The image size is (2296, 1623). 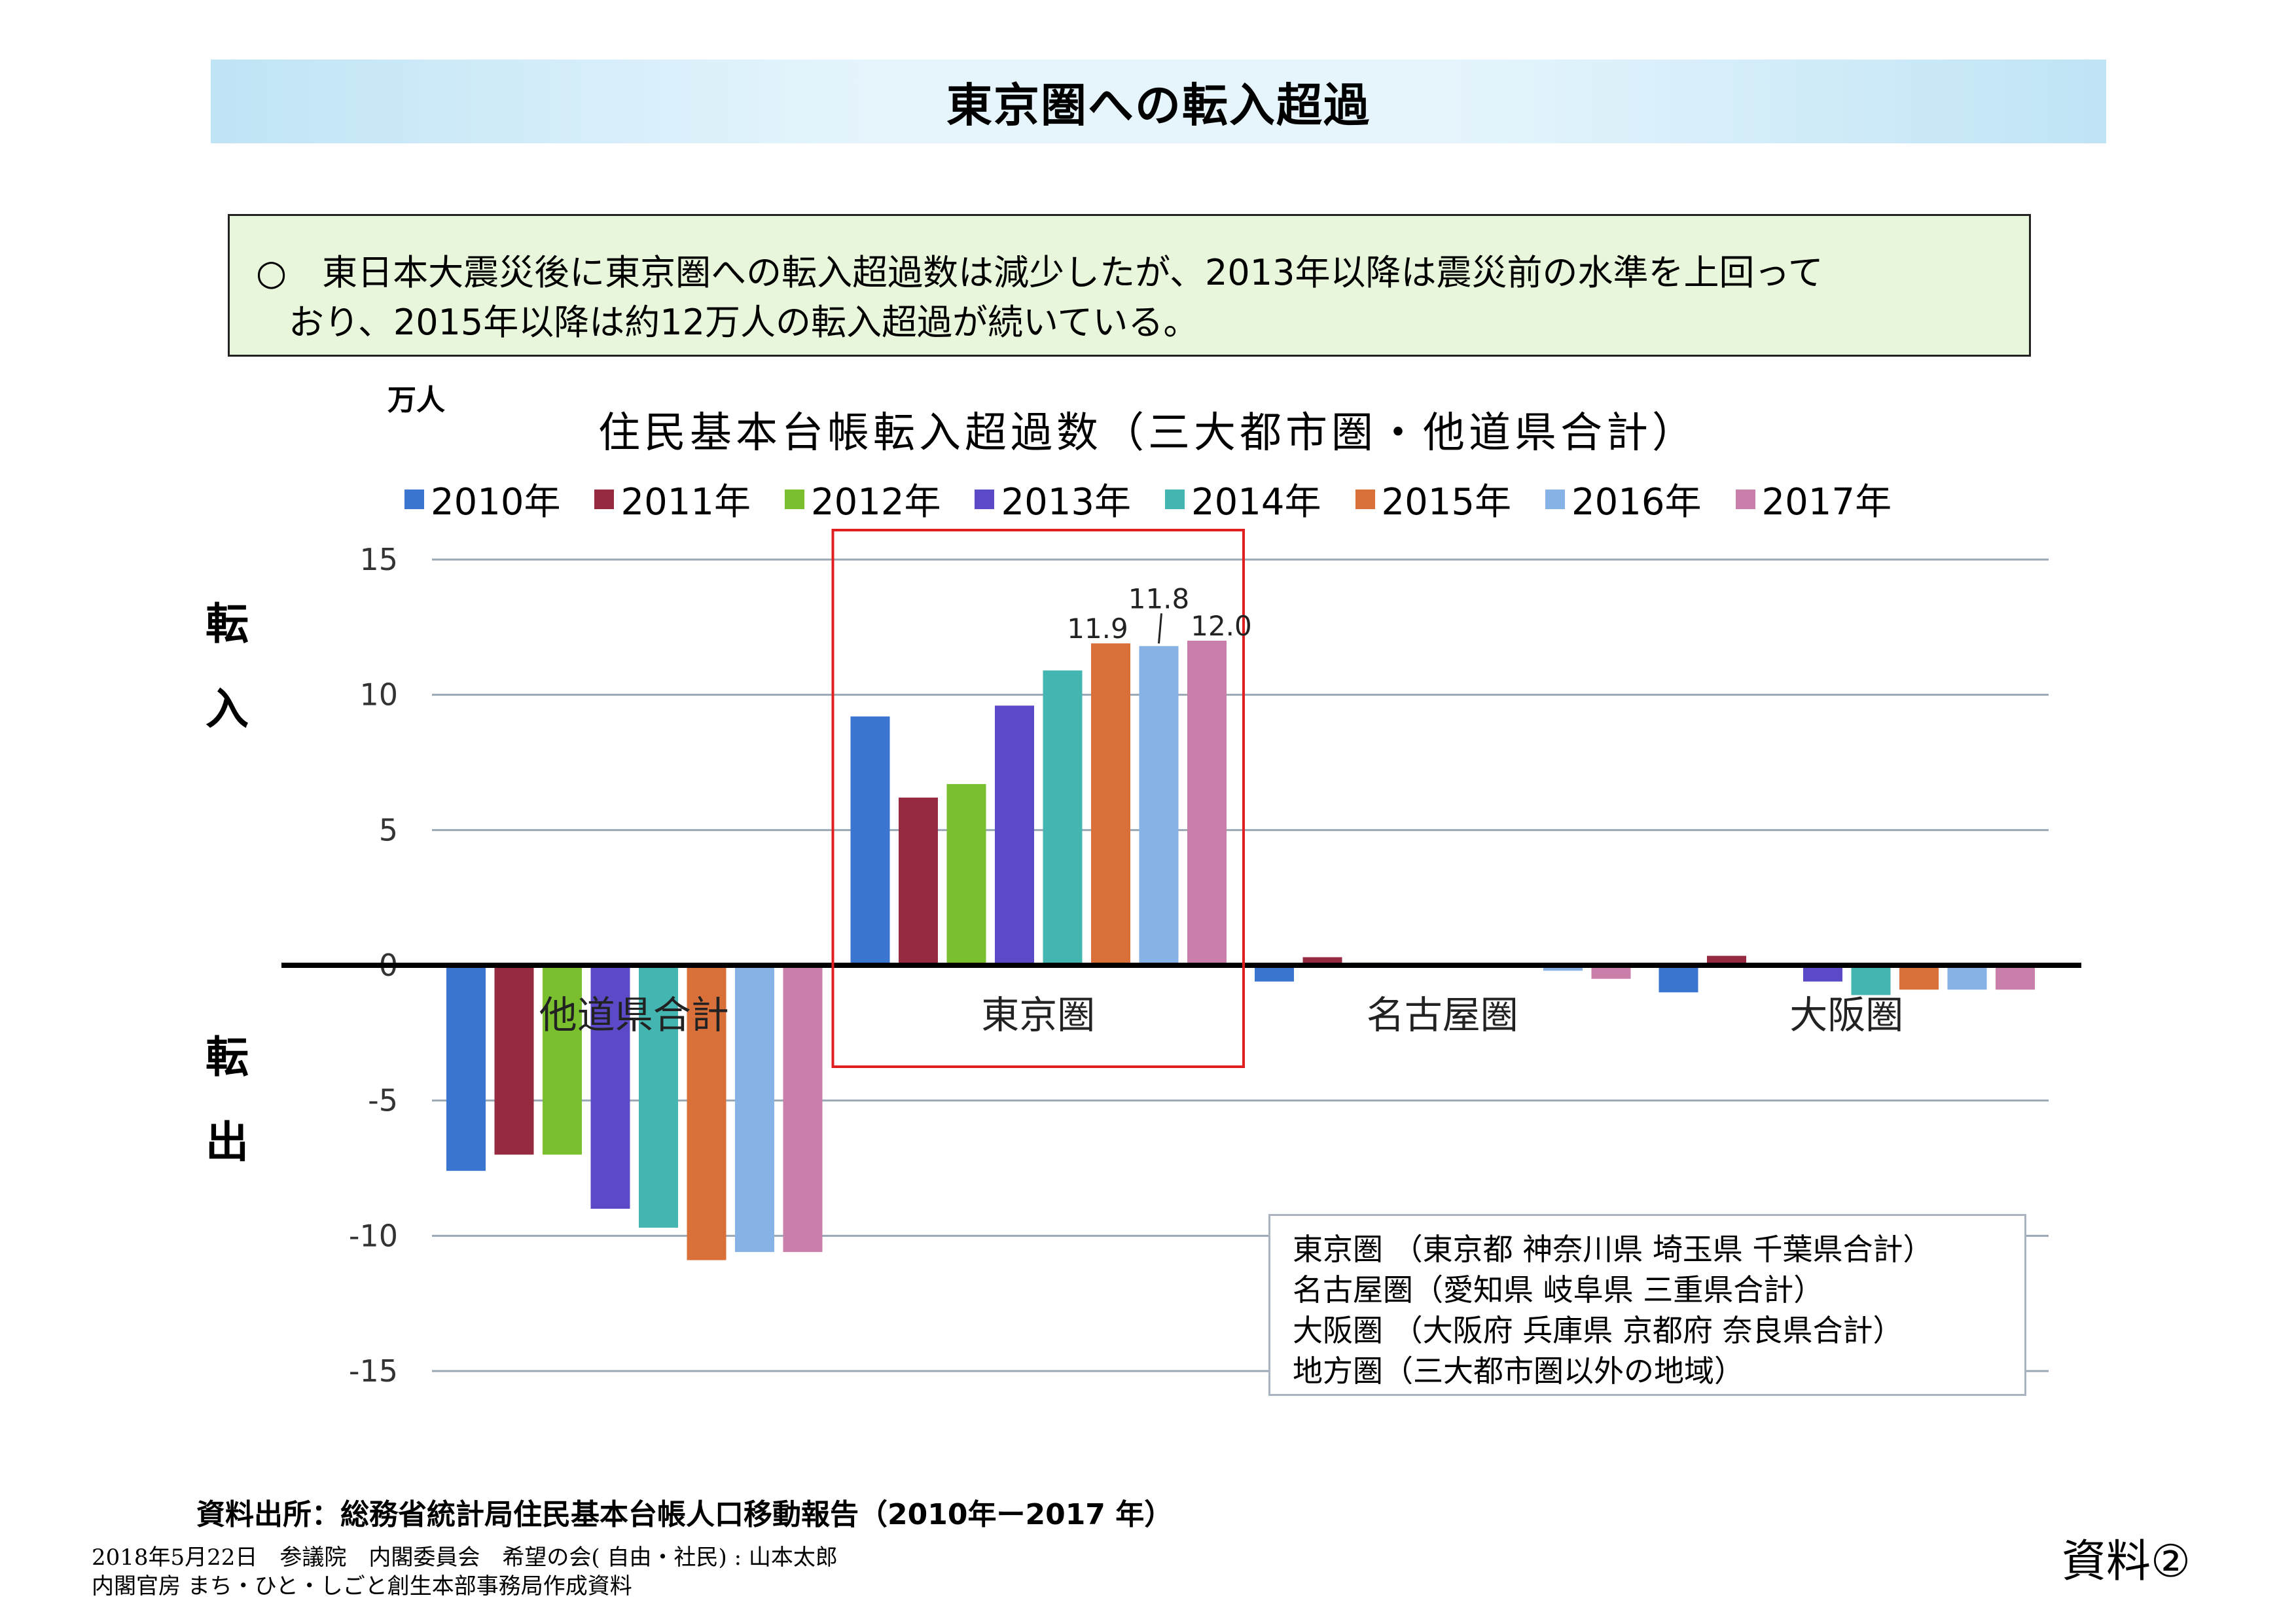 I want to click on footer-line-2: 内閣官房 まち・ひと・しごと創生本部事務局作成資料, so click(x=362, y=1586).